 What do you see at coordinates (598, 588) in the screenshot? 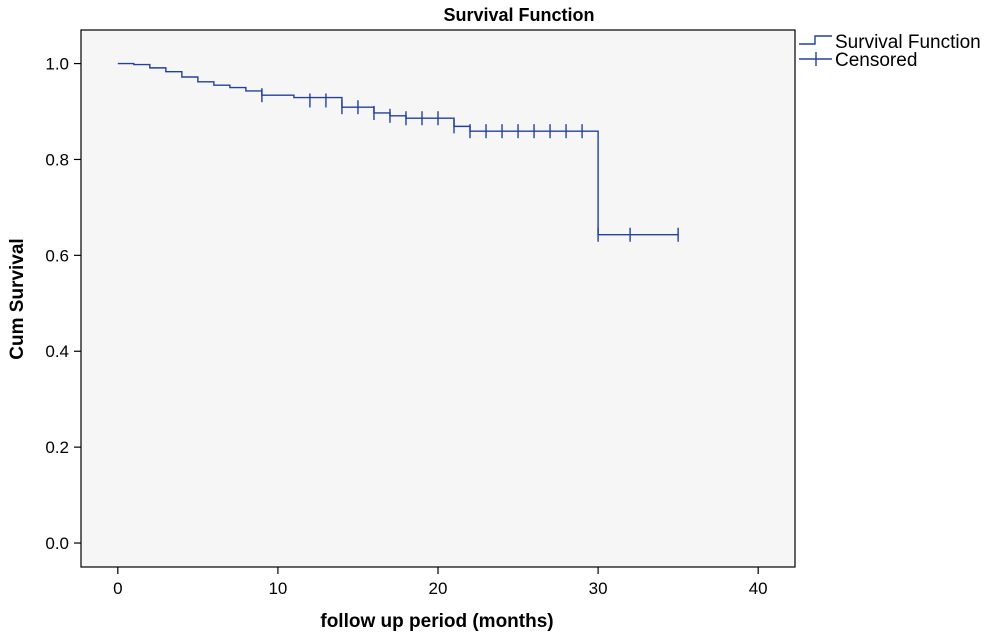
I see `x-tick-label: 30` at bounding box center [598, 588].